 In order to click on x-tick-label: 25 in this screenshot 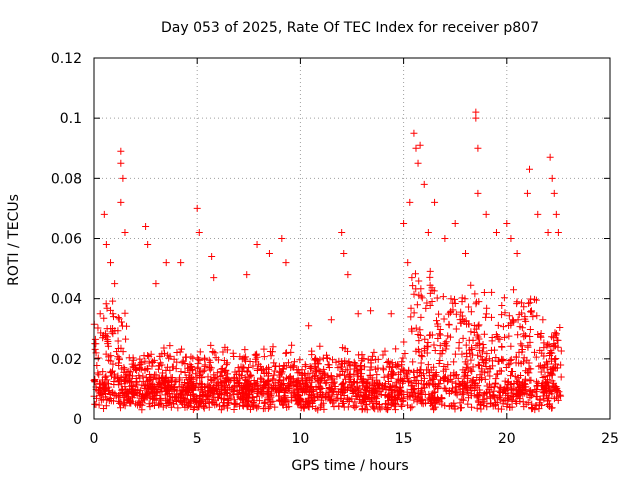, I will do `click(610, 439)`.